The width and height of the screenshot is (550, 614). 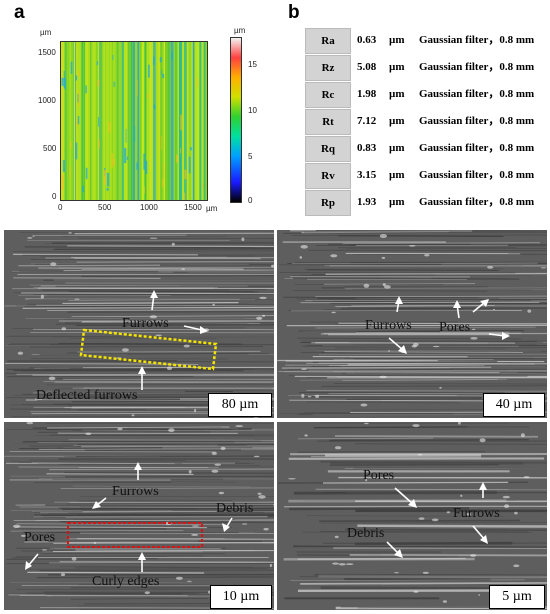 What do you see at coordinates (294, 12) in the screenshot?
I see `panel-label-b: b` at bounding box center [294, 12].